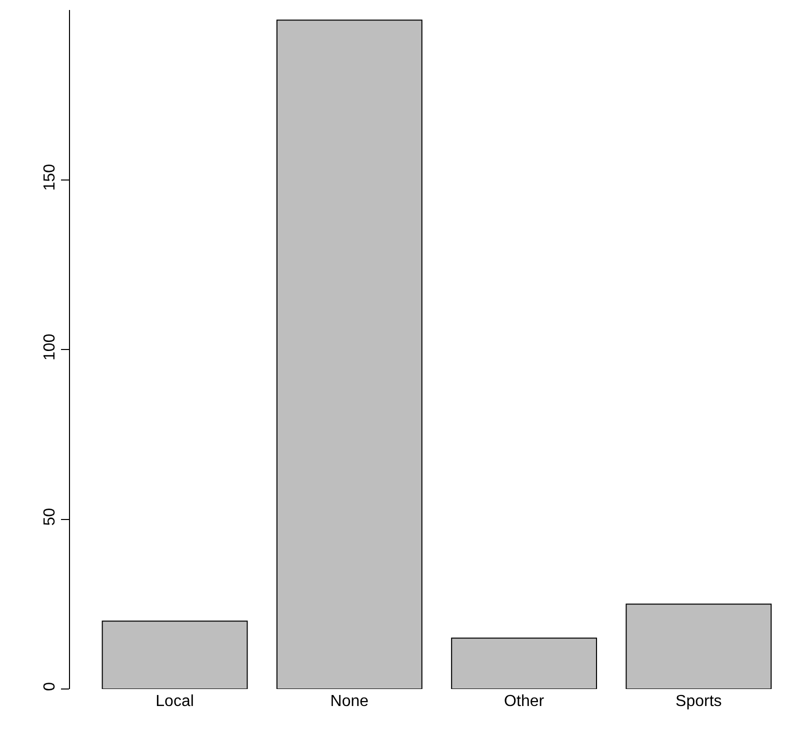 The height and width of the screenshot is (749, 791). I want to click on y-tick-label: 50, so click(50, 517).